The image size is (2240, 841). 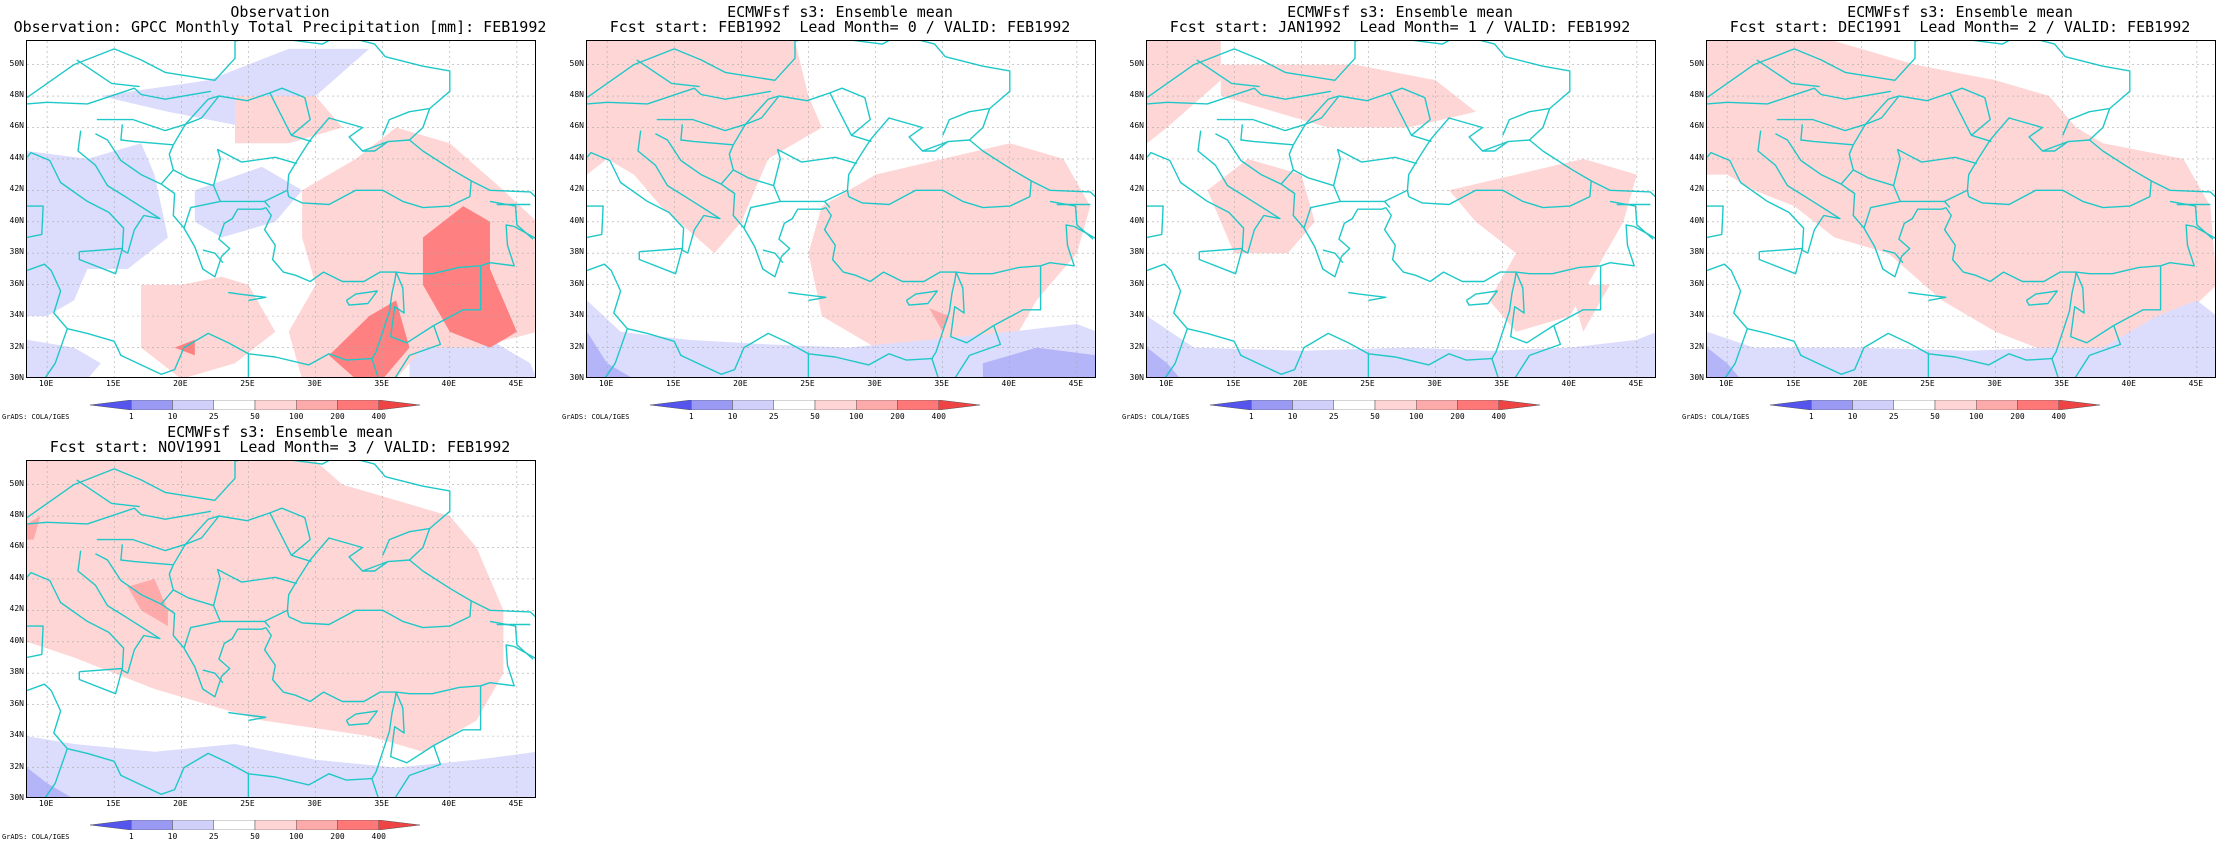 What do you see at coordinates (16, 703) in the screenshot?
I see `lat-tick-label: 36N` at bounding box center [16, 703].